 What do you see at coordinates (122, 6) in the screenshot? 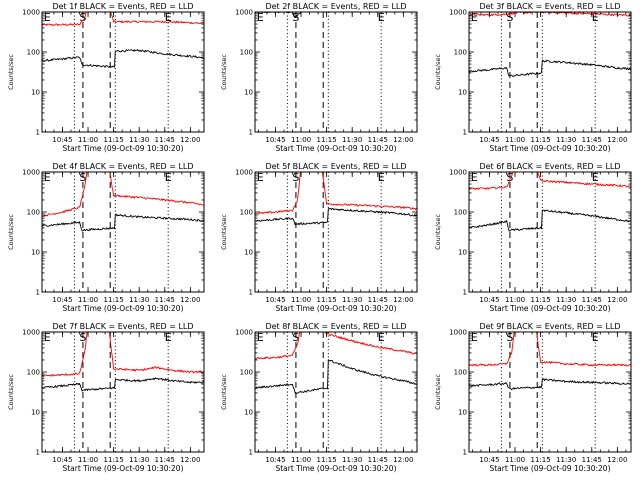
I see `panel-title: Det 1f BLACK = Events, RED = LLD` at bounding box center [122, 6].